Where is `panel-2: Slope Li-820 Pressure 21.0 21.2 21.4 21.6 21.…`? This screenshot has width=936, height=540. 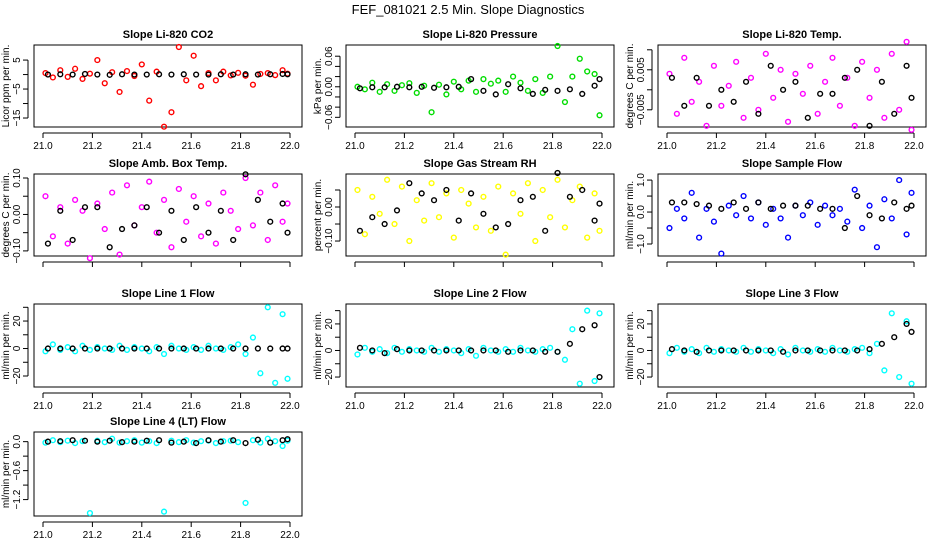 panel-2: Slope Li-820 Pressure 21.0 21.2 21.4 21.6 21.… is located at coordinates (464, 90).